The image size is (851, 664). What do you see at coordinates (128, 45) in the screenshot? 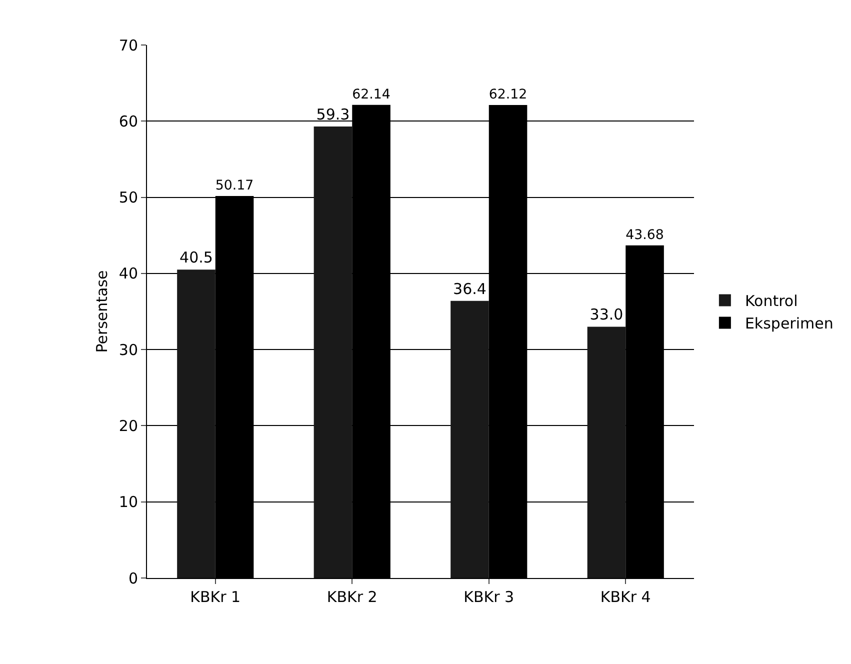
I see `y-tick-label: 70` at bounding box center [128, 45].